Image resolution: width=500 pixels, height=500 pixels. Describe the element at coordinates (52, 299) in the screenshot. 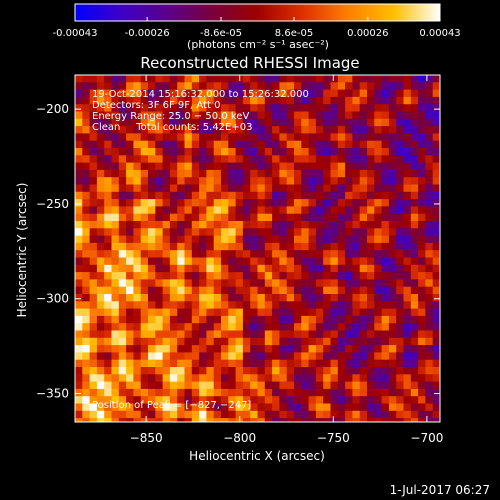

I see `y-tick-label: −300` at that location.